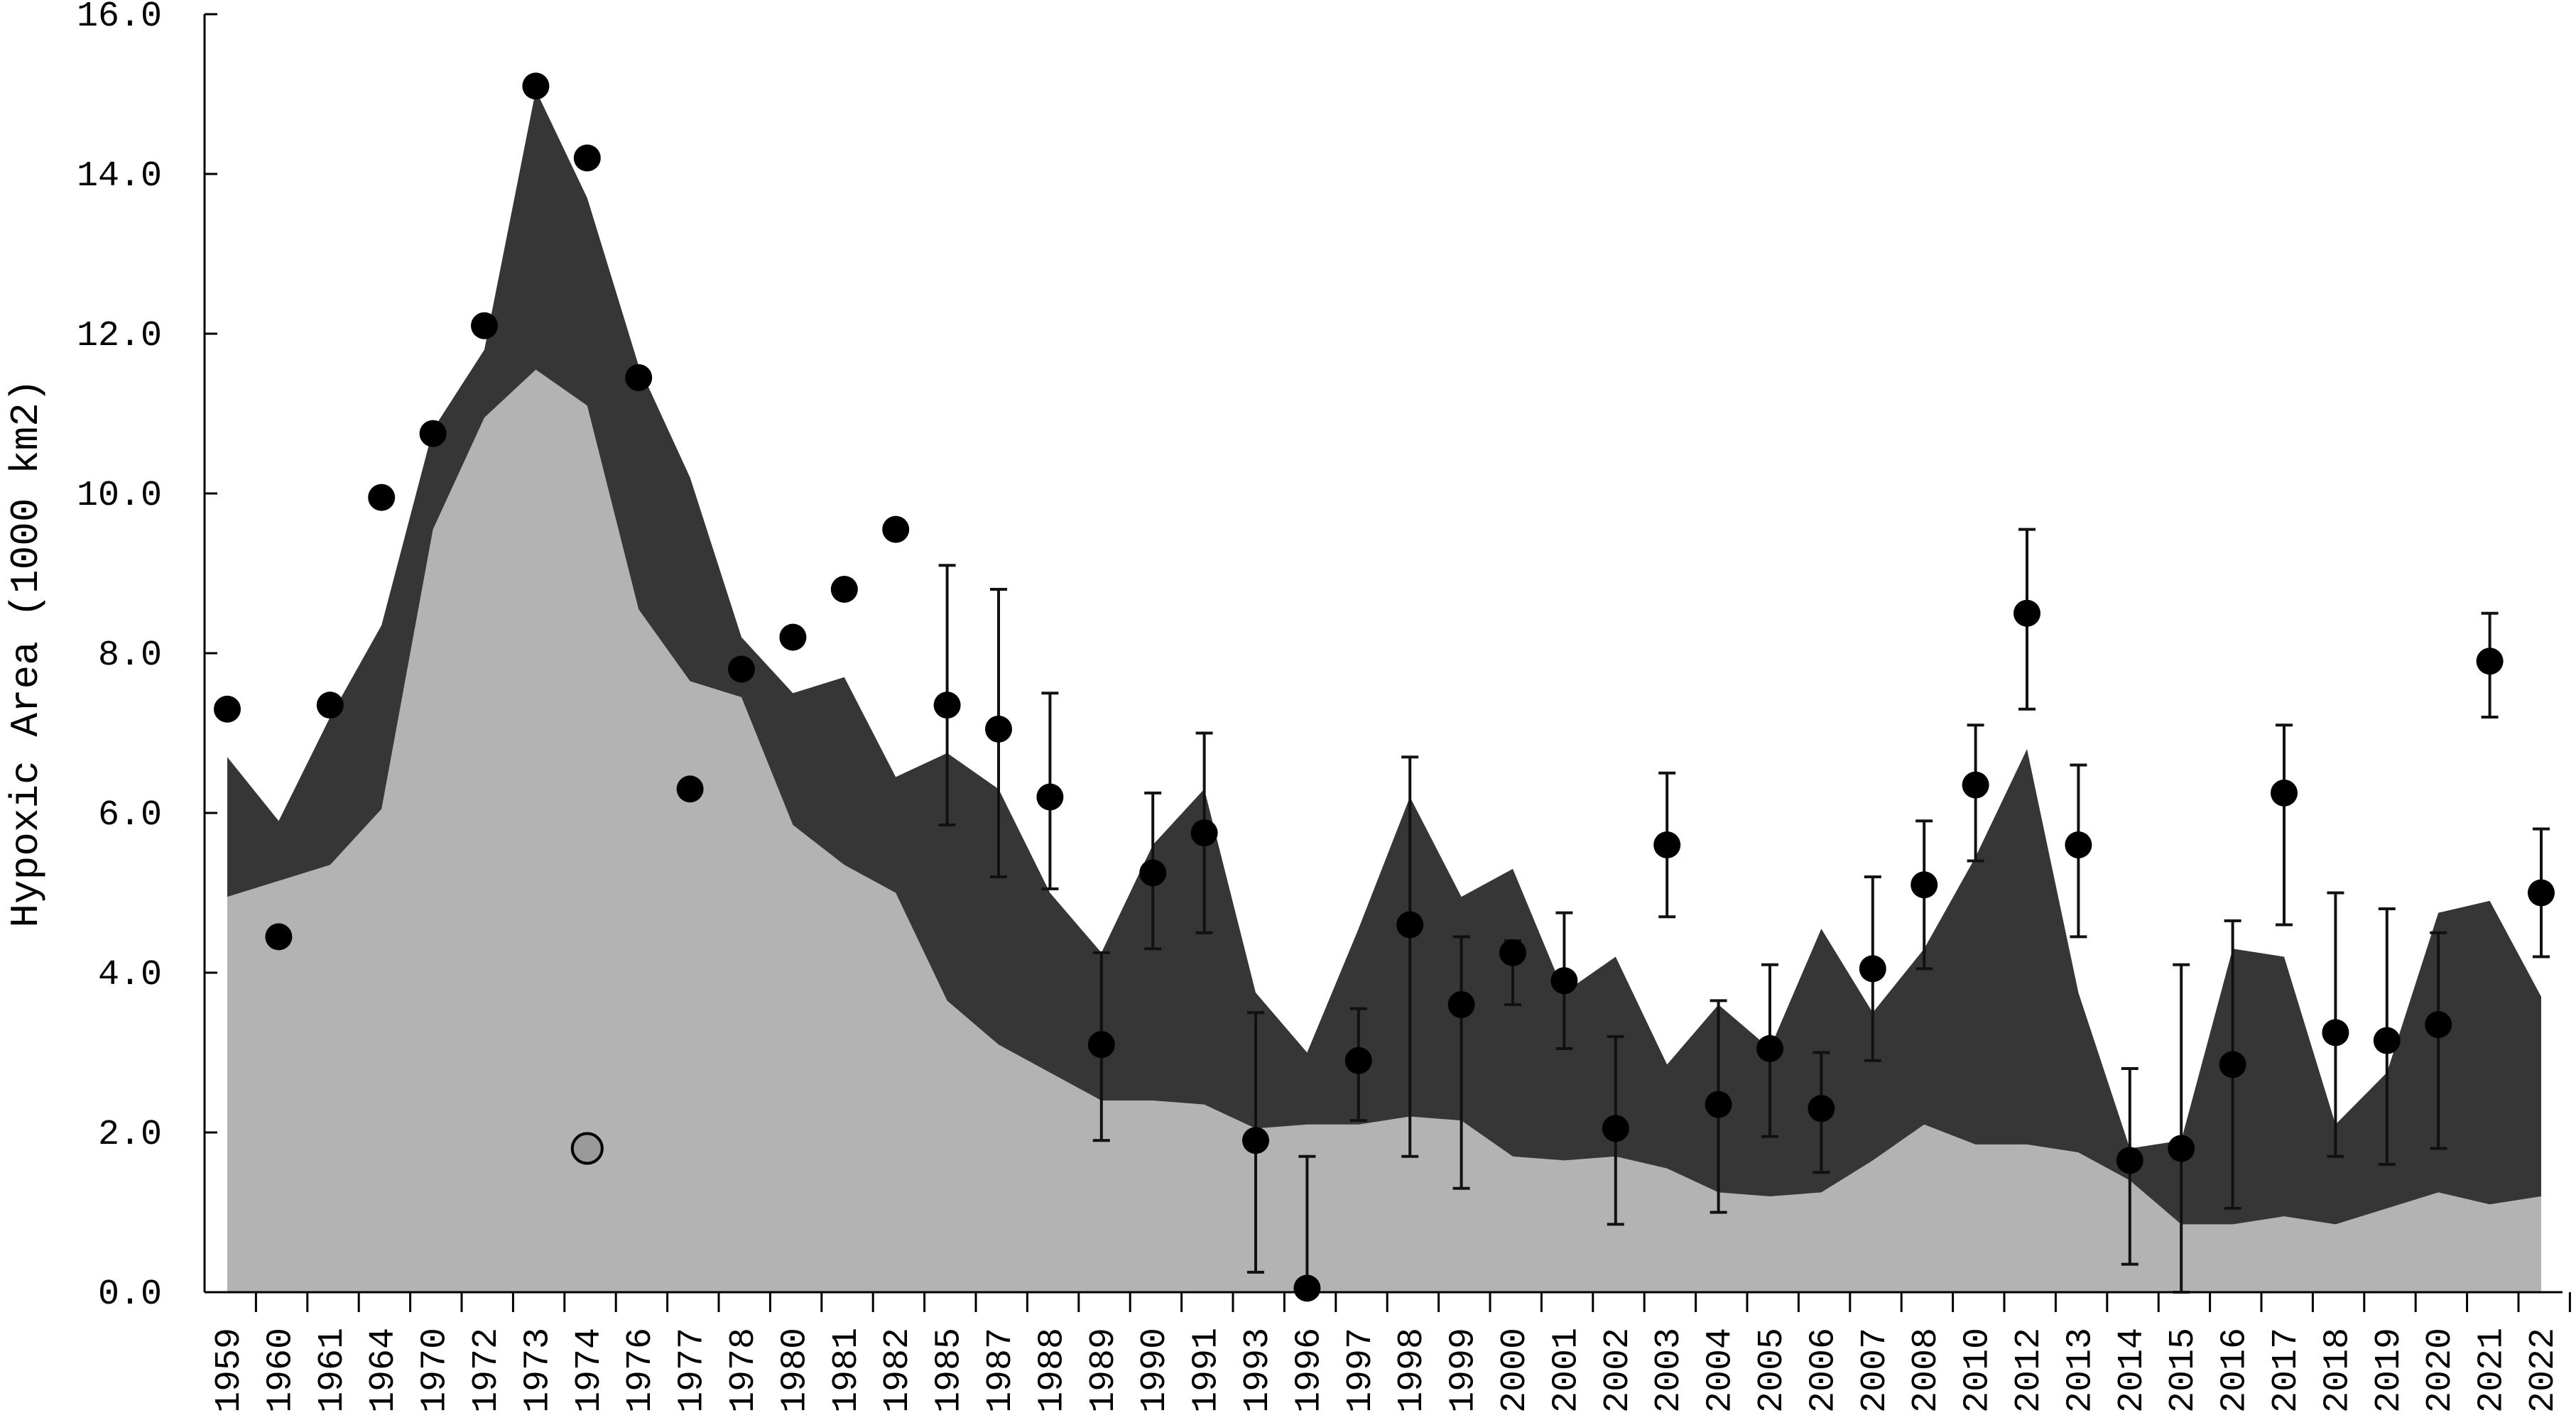 The width and height of the screenshot is (2576, 1420). Describe the element at coordinates (1052, 1370) in the screenshot. I see `x-tick-label: 1988` at that location.